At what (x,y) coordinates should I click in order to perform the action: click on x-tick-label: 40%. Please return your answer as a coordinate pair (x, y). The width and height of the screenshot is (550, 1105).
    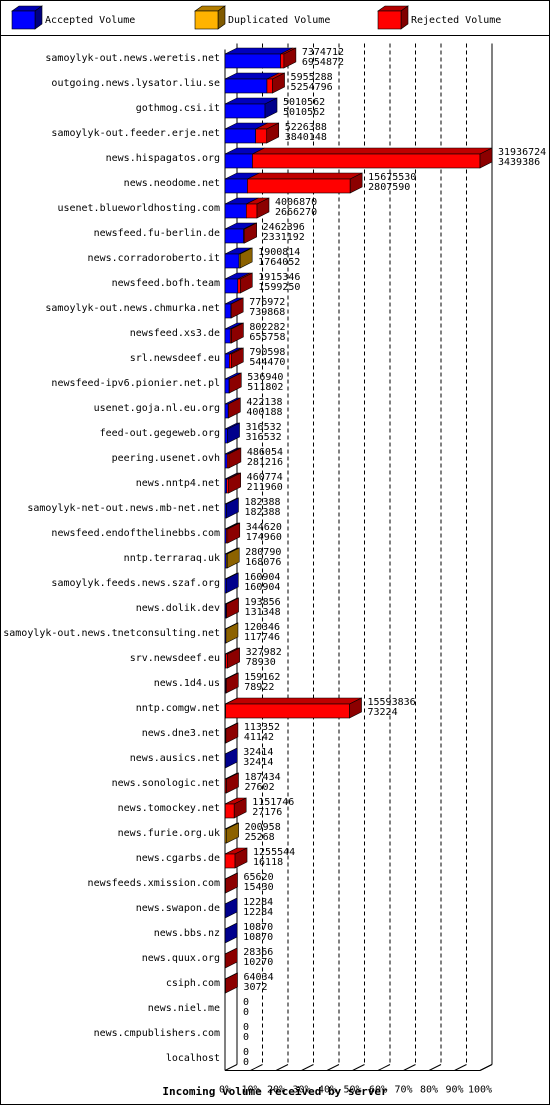
    Looking at the image, I should click on (327, 1090).